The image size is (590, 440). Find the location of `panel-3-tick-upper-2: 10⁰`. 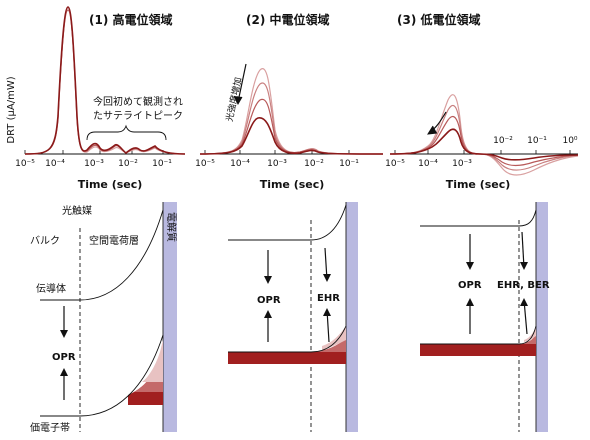

panel-3-tick-upper-2: 10⁰ is located at coordinates (569, 141).